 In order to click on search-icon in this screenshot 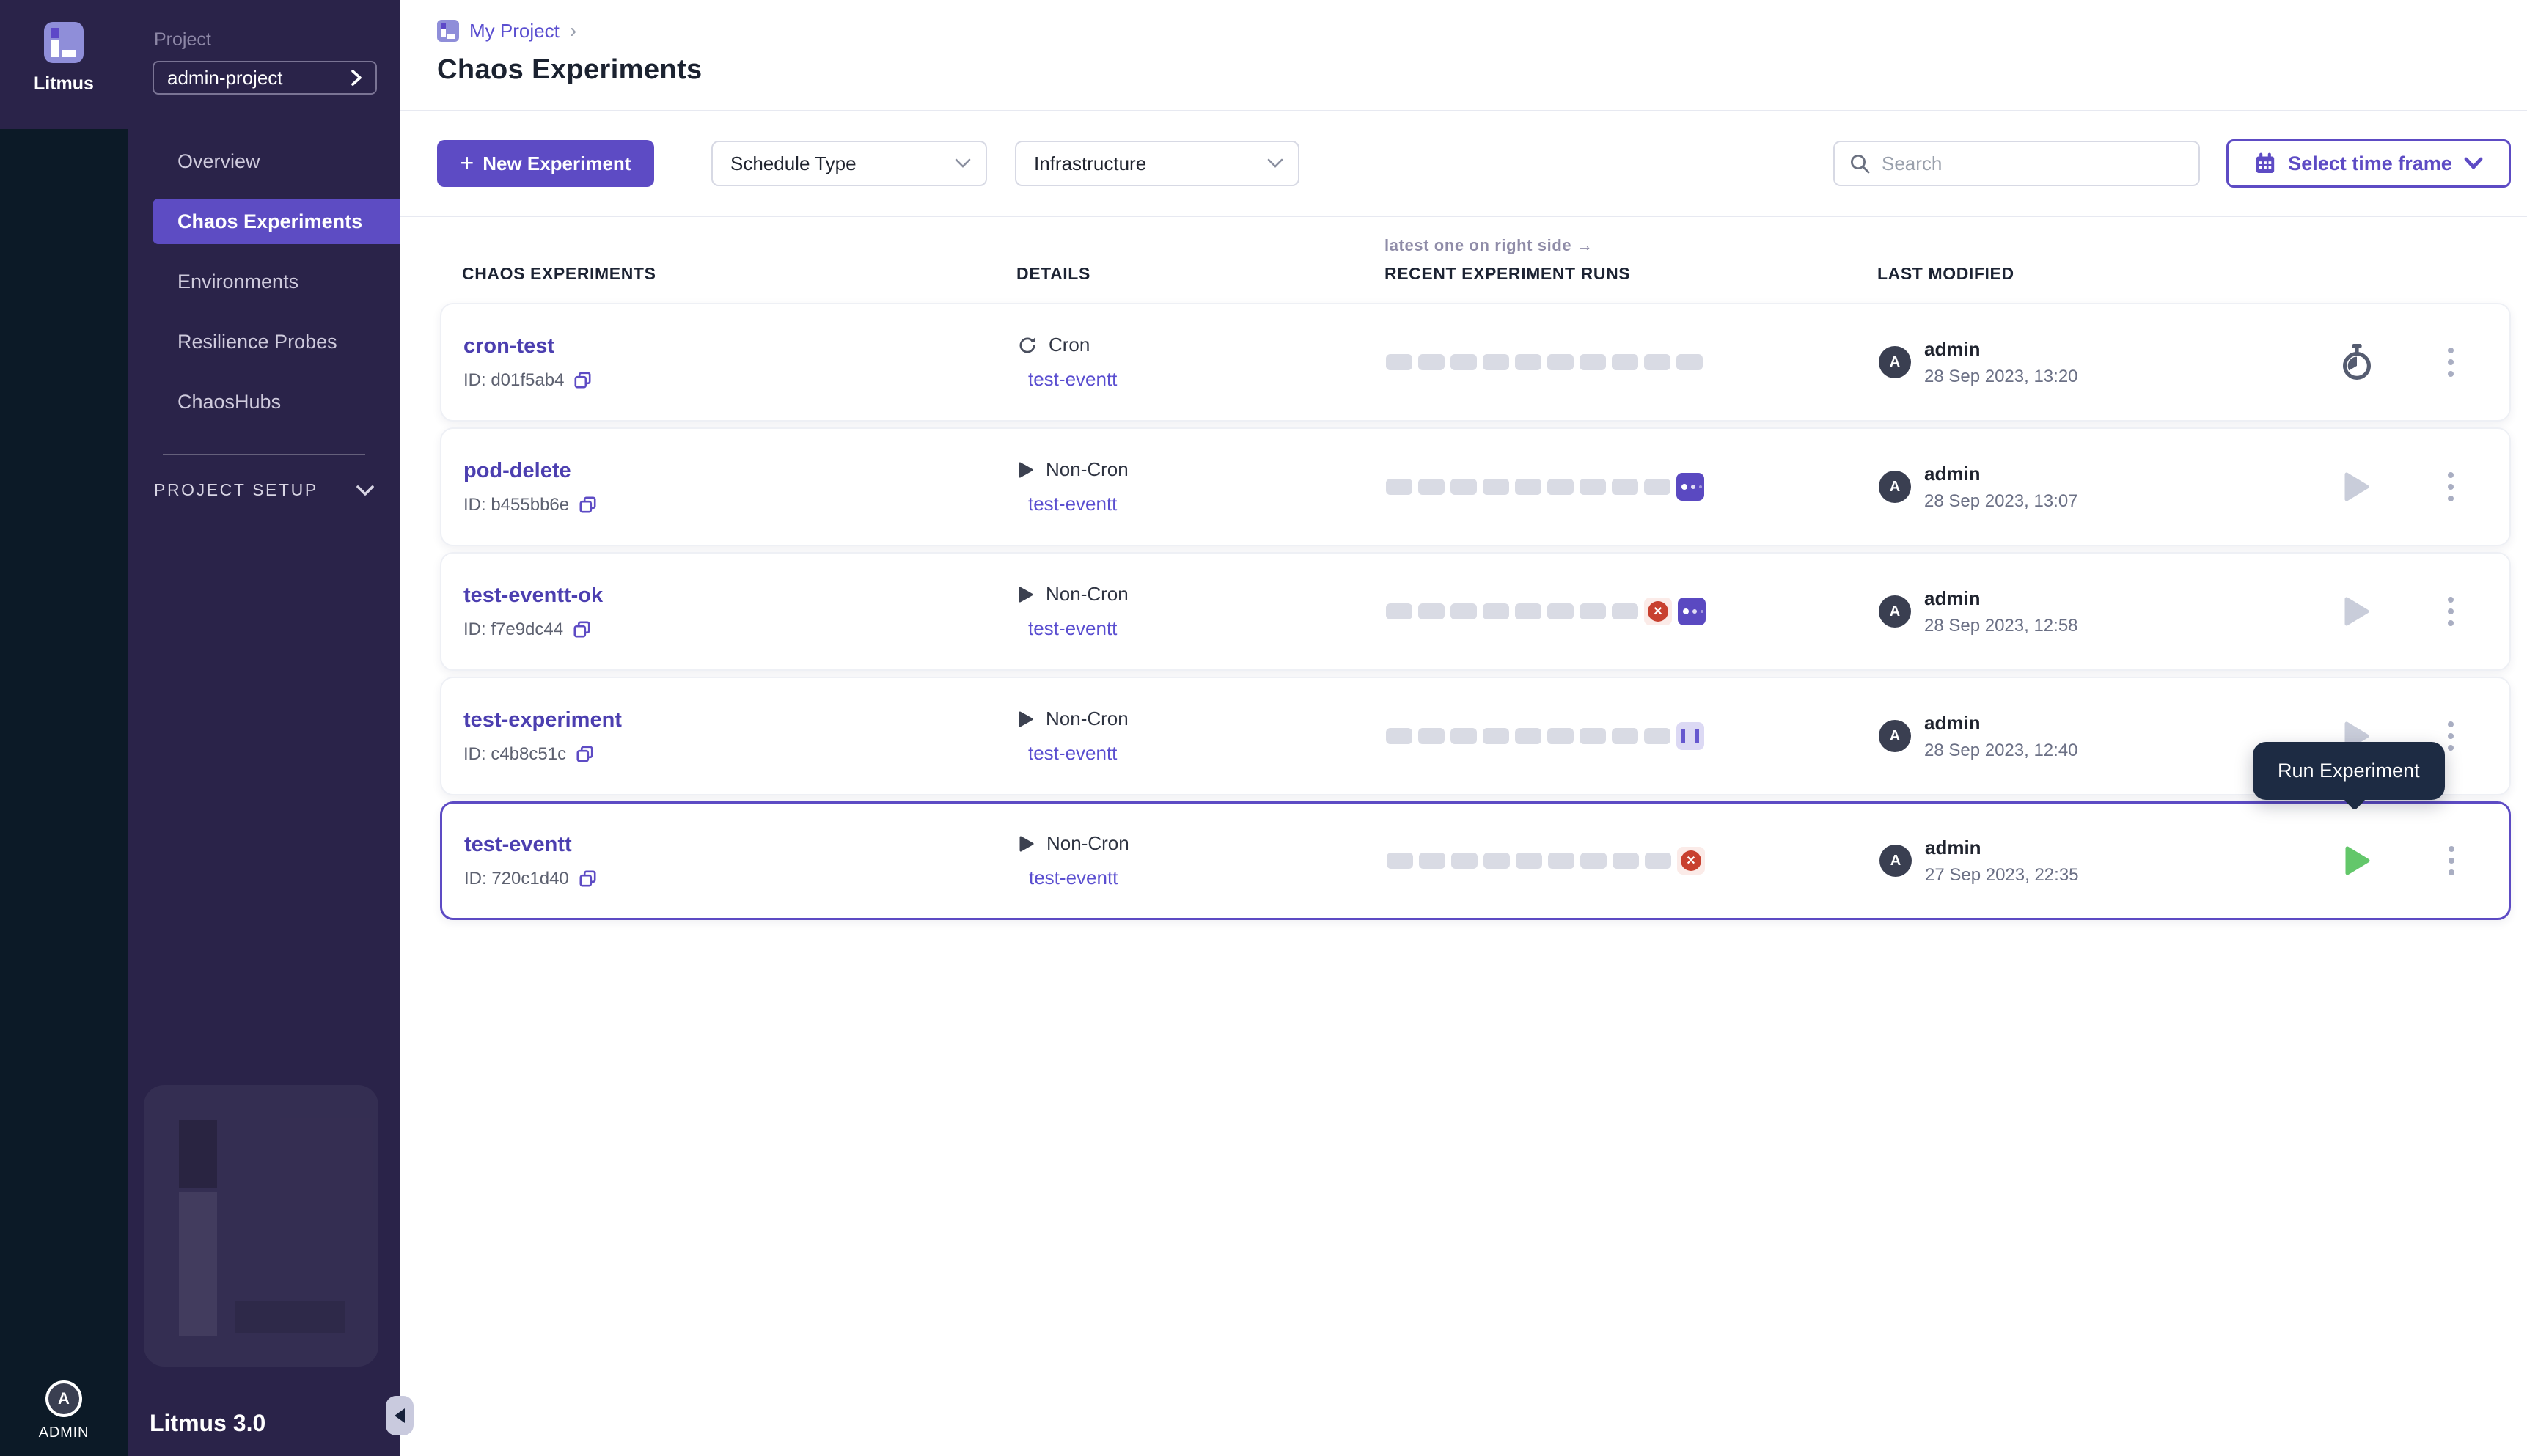, I will do `click(1860, 164)`.